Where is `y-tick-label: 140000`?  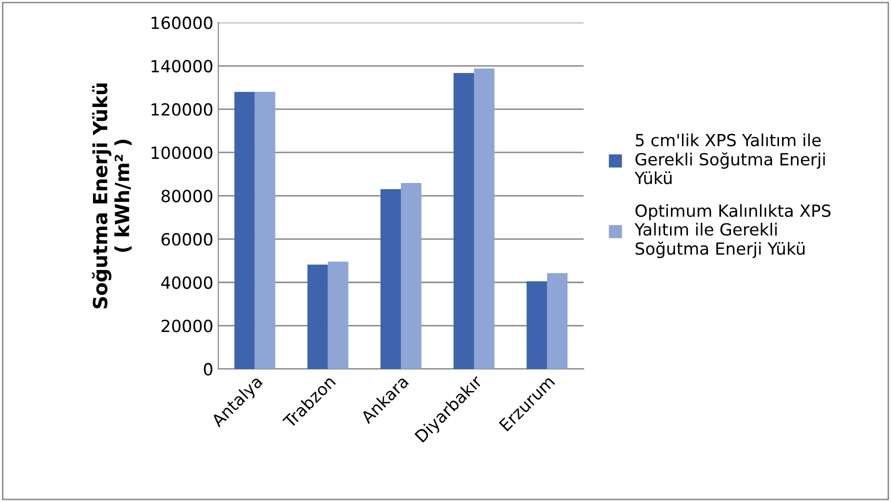
y-tick-label: 140000 is located at coordinates (182, 66).